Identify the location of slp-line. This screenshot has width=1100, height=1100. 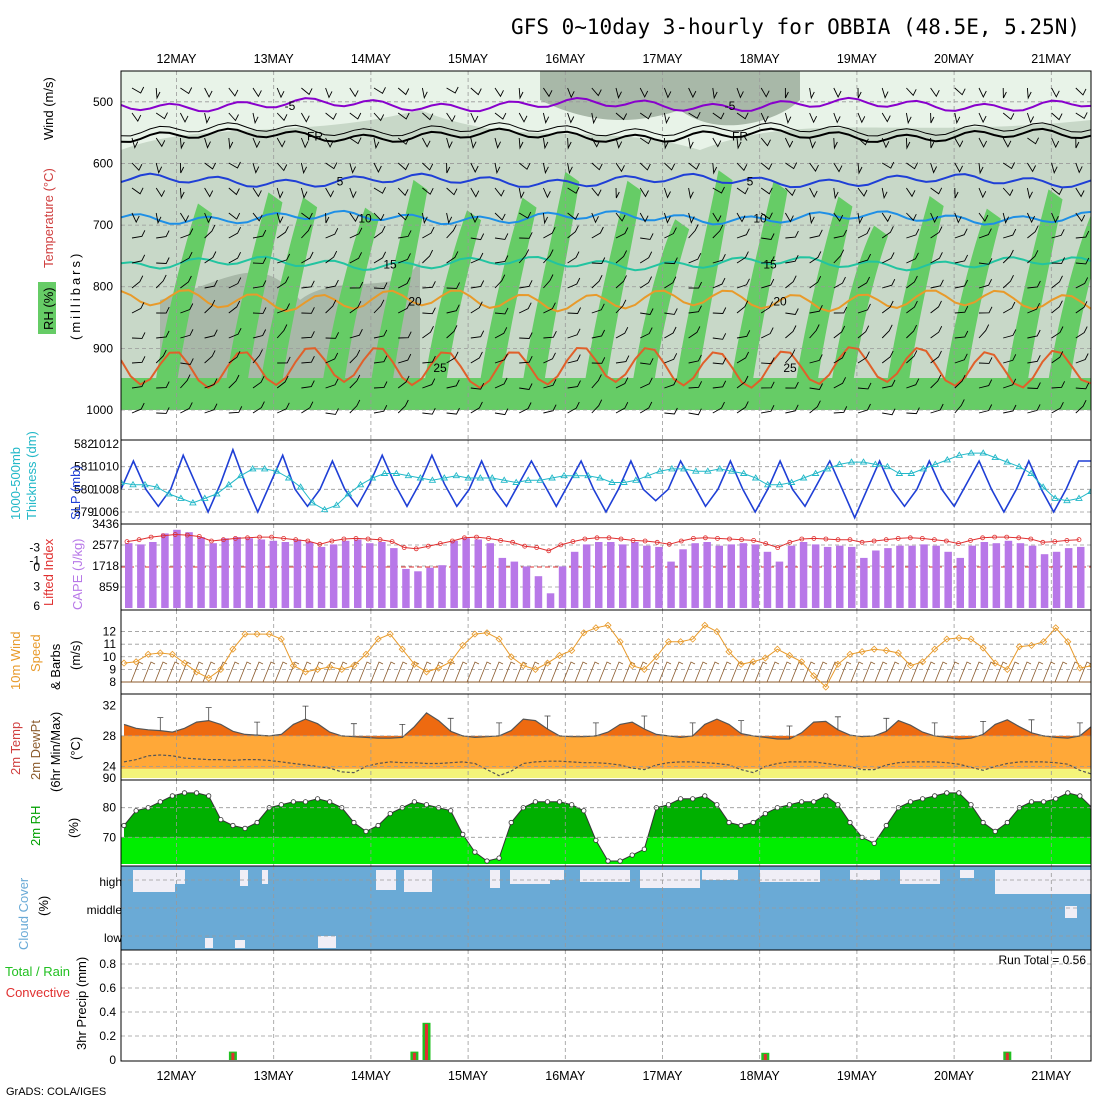
(606, 483).